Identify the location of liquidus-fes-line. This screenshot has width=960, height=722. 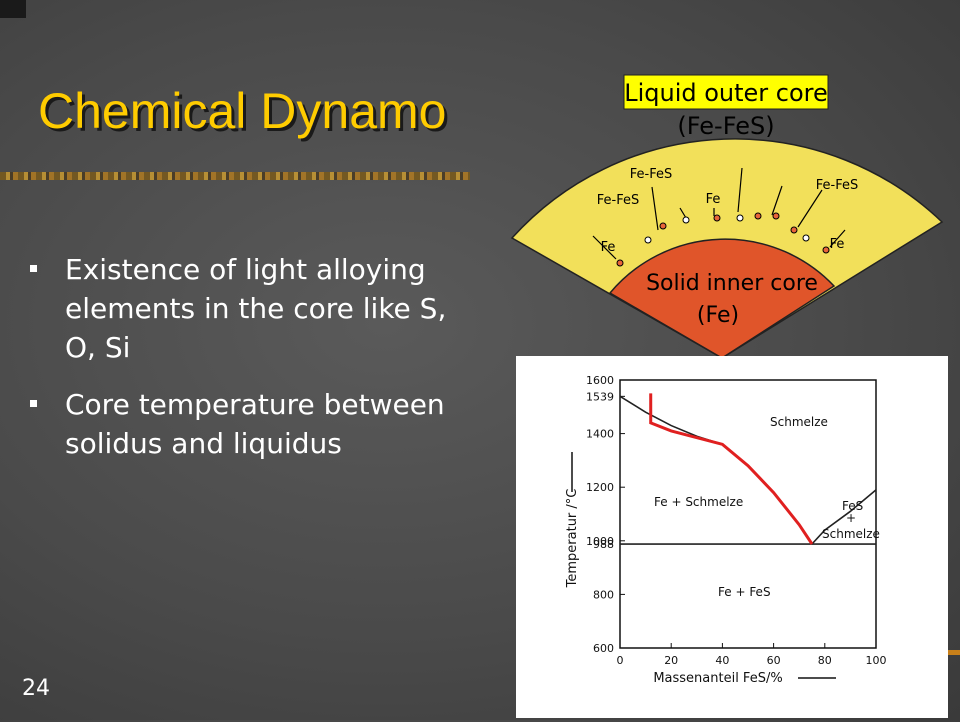
(844, 517).